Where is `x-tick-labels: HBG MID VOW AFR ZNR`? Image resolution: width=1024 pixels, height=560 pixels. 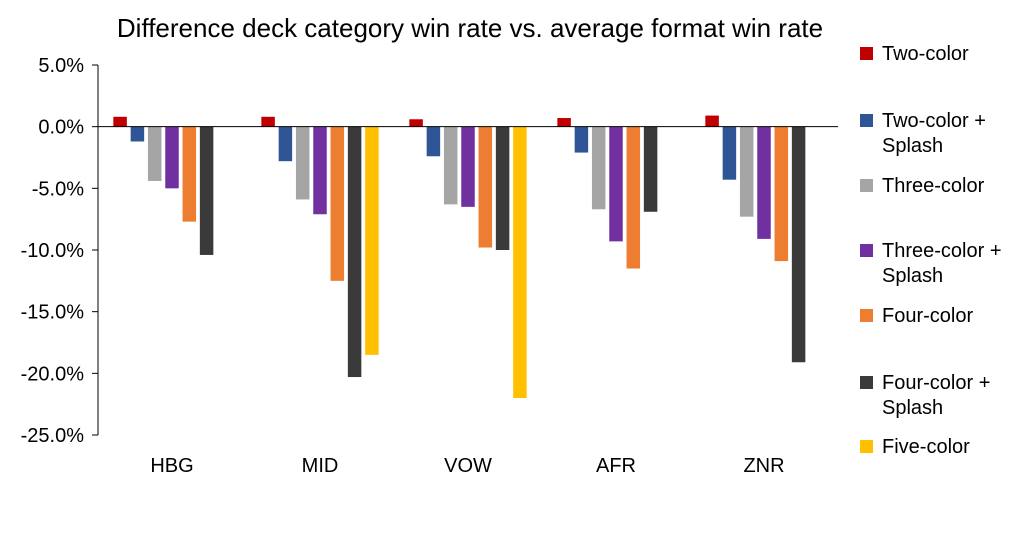 x-tick-labels: HBG MID VOW AFR ZNR is located at coordinates (467, 466).